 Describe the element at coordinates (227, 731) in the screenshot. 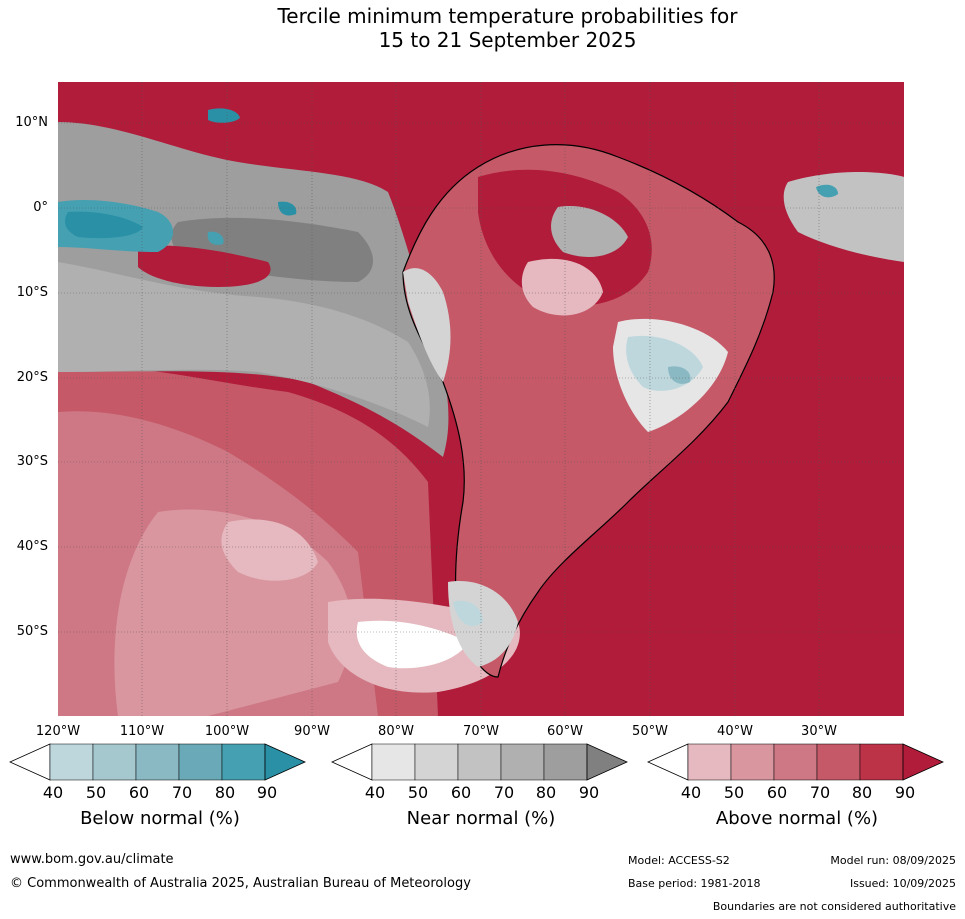

I see `lon-label-100w: 100°W` at that location.